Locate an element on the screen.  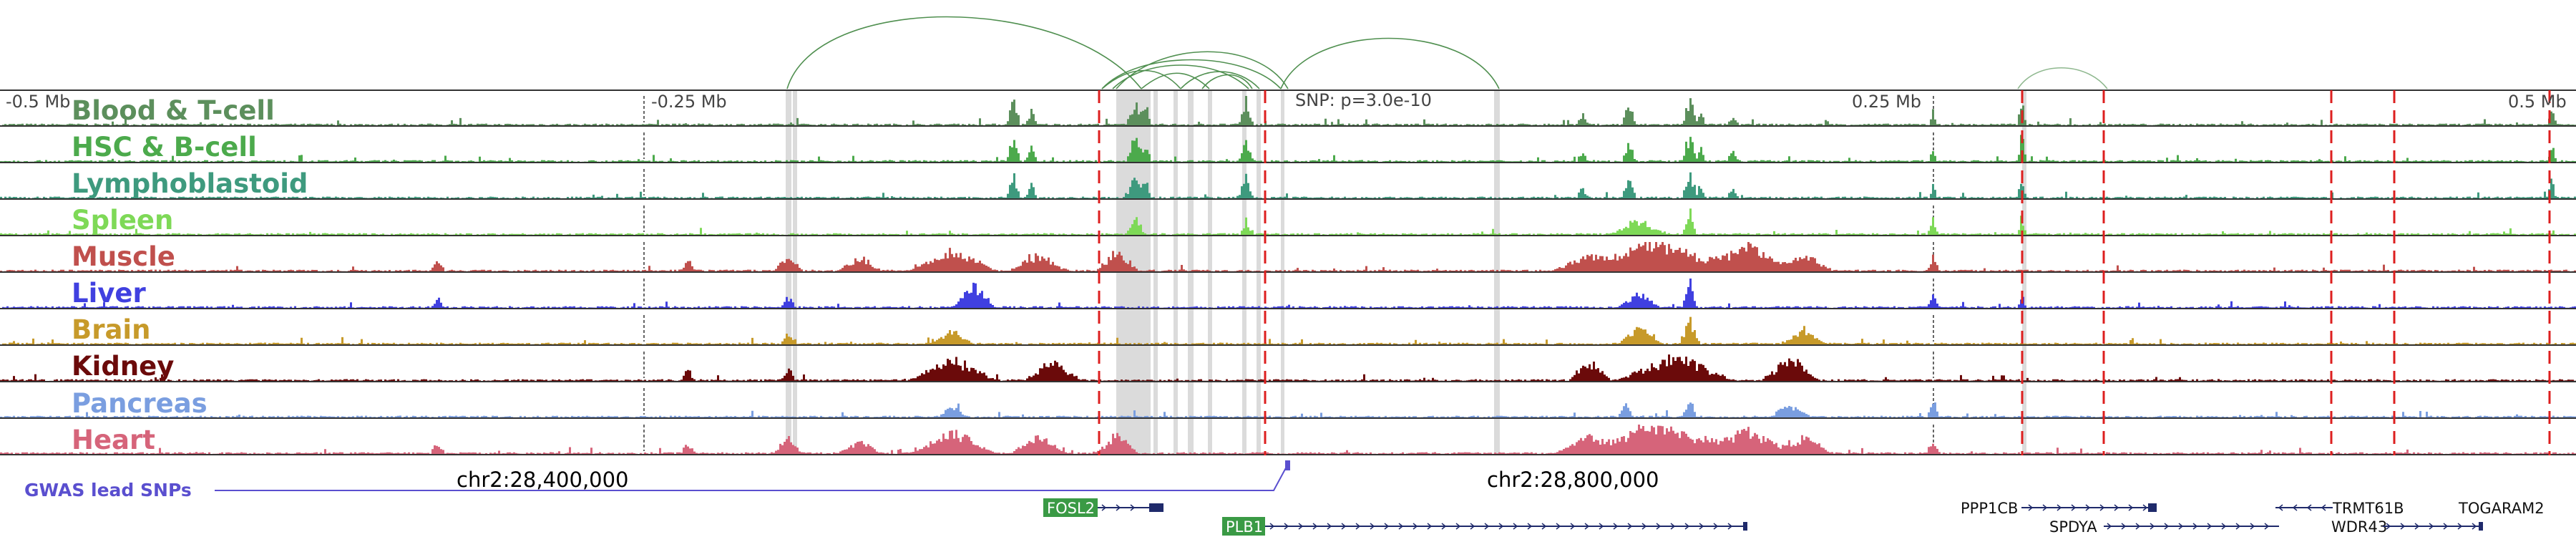
gene-label: TOGARAM2 is located at coordinates (2501, 508).